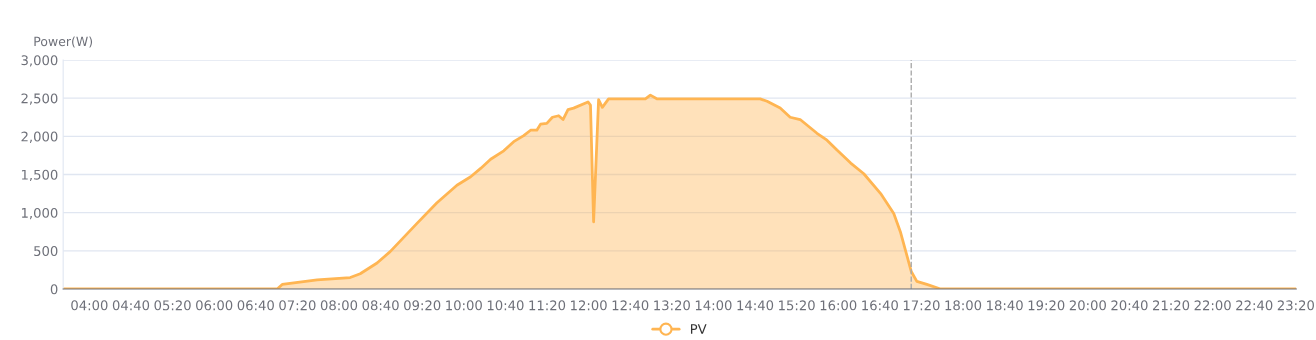 This screenshot has height=340, width=1316. What do you see at coordinates (39, 175) in the screenshot?
I see `y-tick-label: 1,500` at bounding box center [39, 175].